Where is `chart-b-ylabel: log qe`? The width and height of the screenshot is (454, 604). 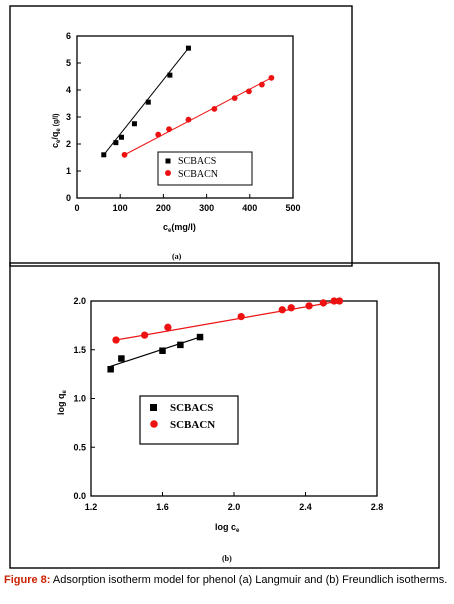 chart-b-ylabel: log qe is located at coordinates (62, 403).